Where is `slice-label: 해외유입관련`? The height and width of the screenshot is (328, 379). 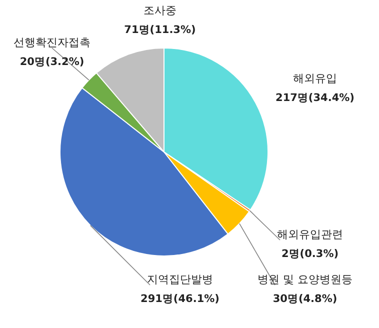
slice-label: 해외유입관련 is located at coordinates (310, 234).